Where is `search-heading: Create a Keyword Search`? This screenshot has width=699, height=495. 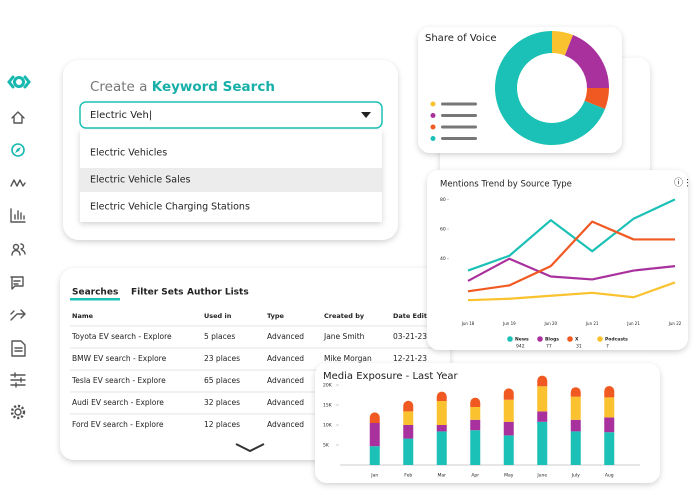 search-heading: Create a Keyword Search is located at coordinates (182, 87).